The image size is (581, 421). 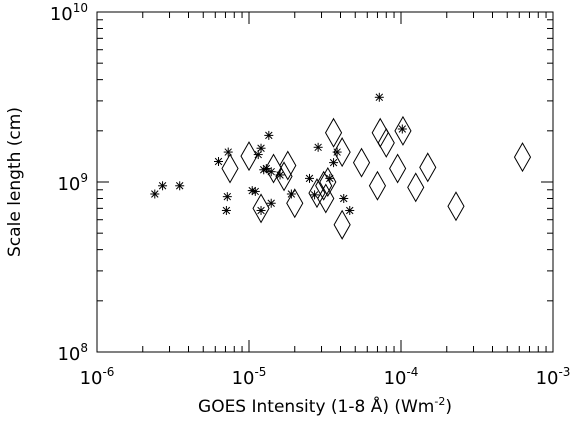 What do you see at coordinates (69, 13) in the screenshot?
I see `y-tick-label: 10¹⁰` at bounding box center [69, 13].